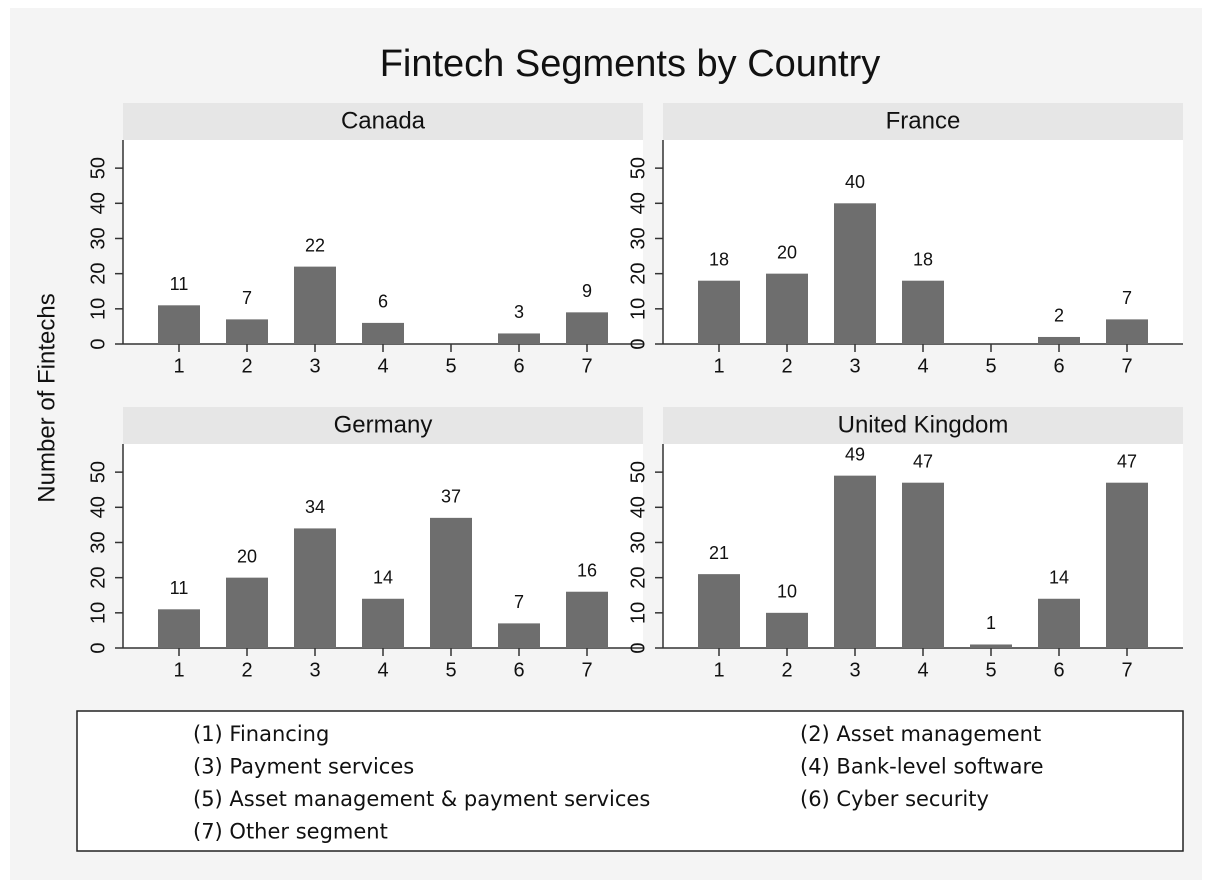  What do you see at coordinates (383, 302) in the screenshot?
I see `data-label: 6` at bounding box center [383, 302].